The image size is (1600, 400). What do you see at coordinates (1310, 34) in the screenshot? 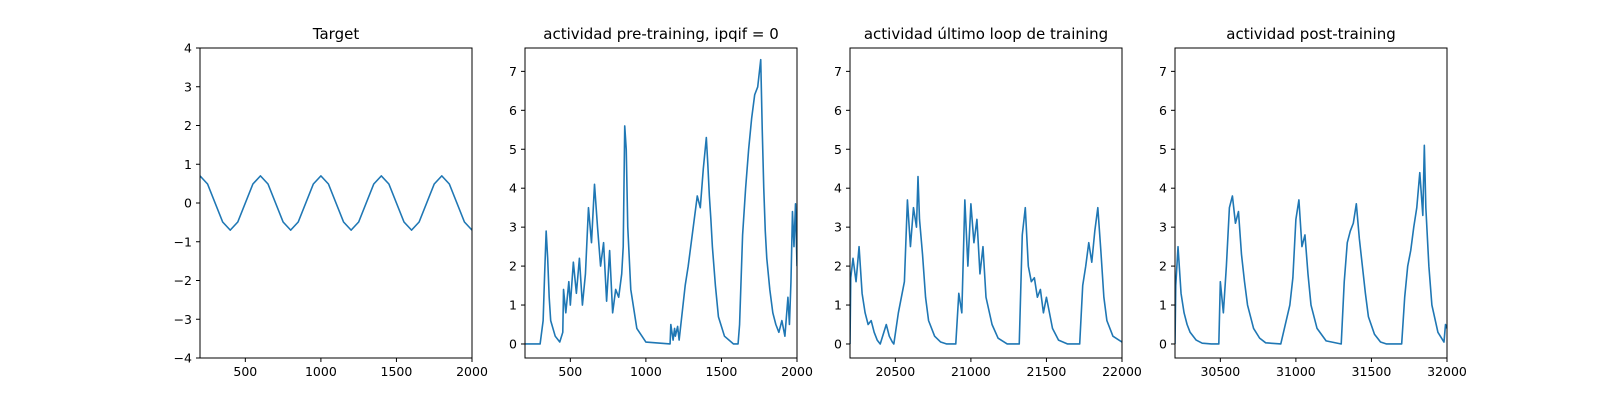
I see `subplot-title: actividad post-training` at bounding box center [1310, 34].